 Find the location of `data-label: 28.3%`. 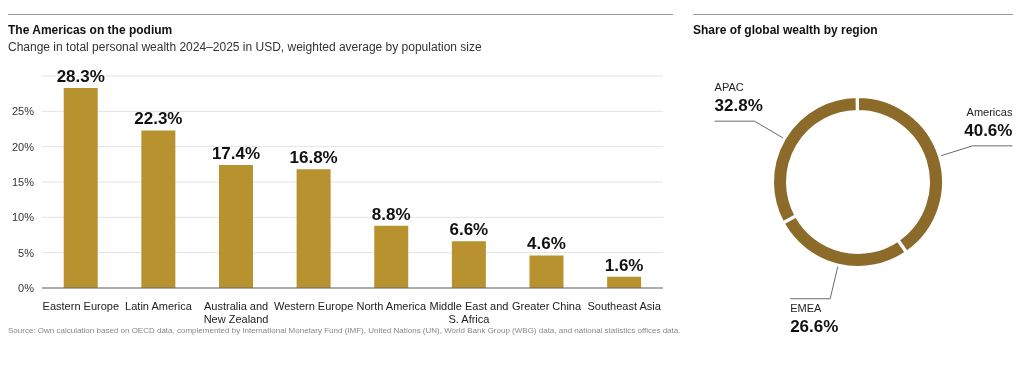

data-label: 28.3% is located at coordinates (80, 77).